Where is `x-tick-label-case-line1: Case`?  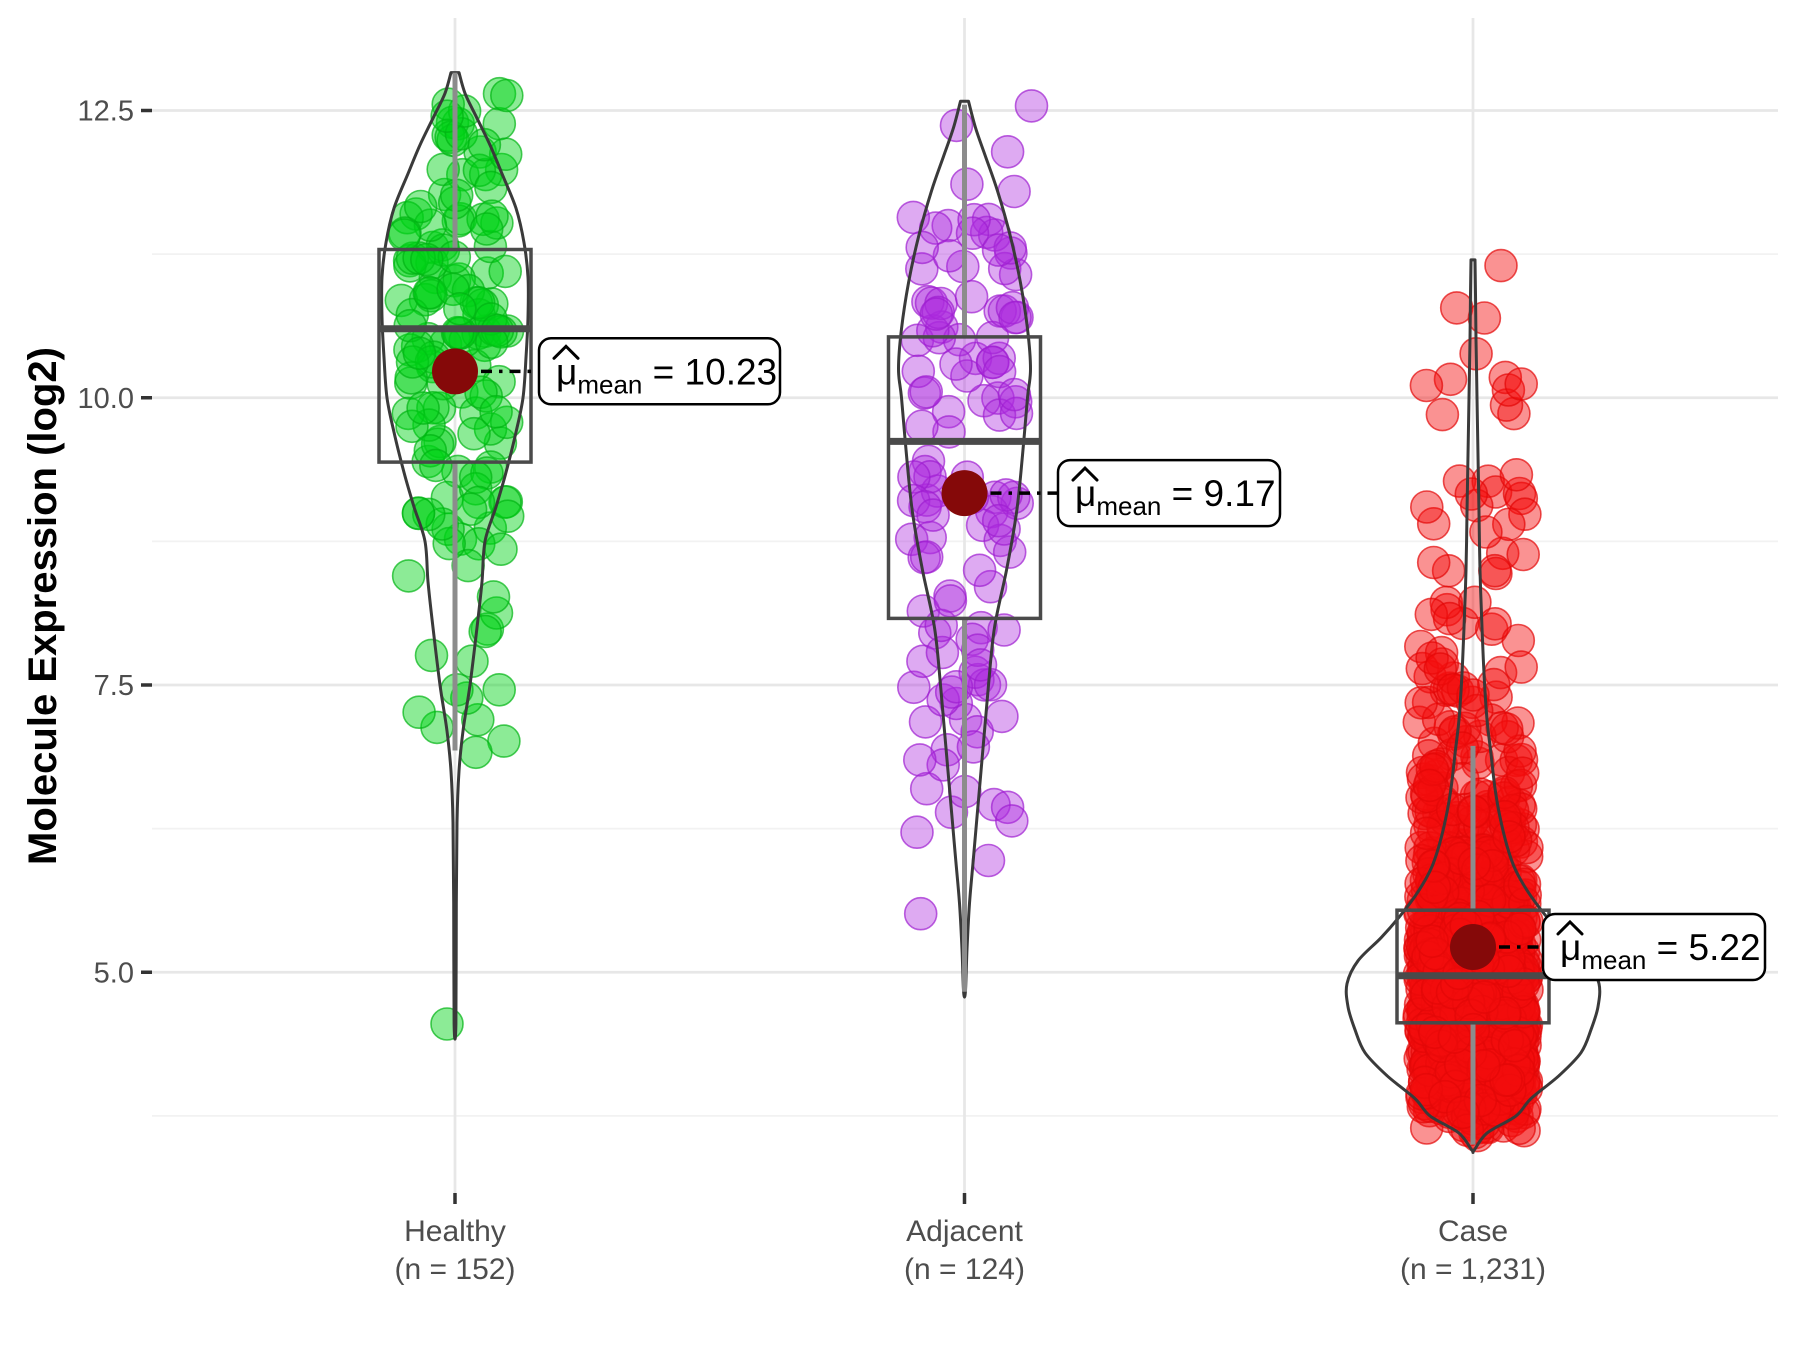
x-tick-label-case-line1: Case is located at coordinates (1473, 1231).